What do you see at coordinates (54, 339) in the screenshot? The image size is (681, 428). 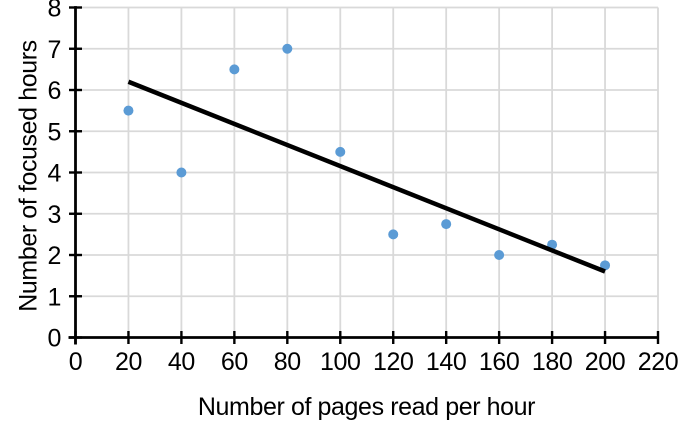 I see `y-tick-label: 0` at bounding box center [54, 339].